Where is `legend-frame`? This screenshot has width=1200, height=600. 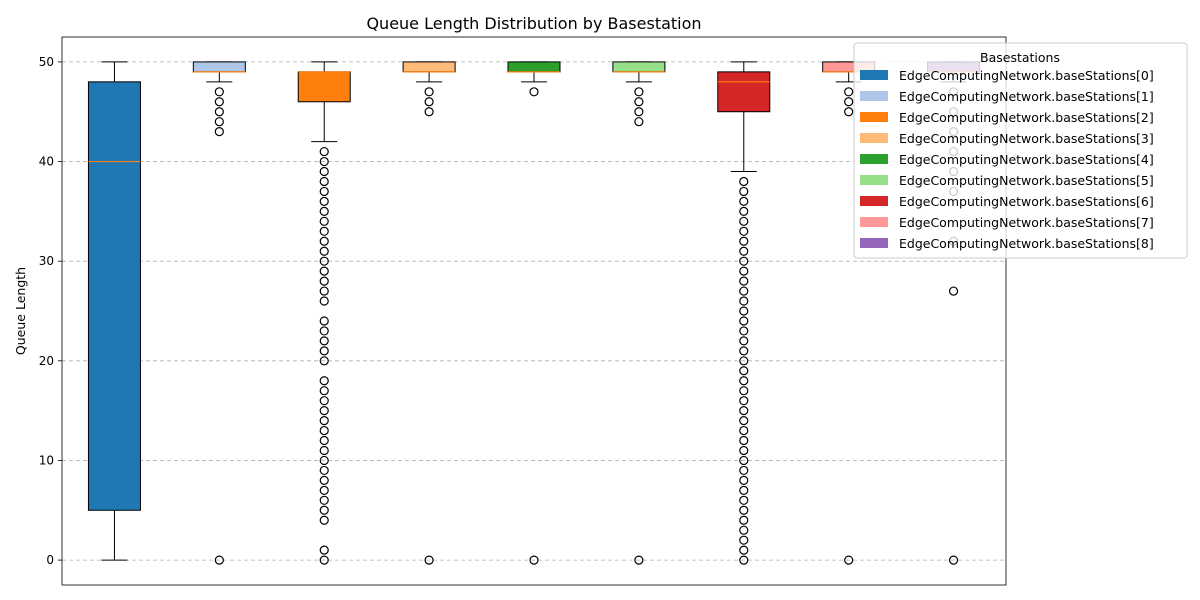
legend-frame is located at coordinates (1020, 150).